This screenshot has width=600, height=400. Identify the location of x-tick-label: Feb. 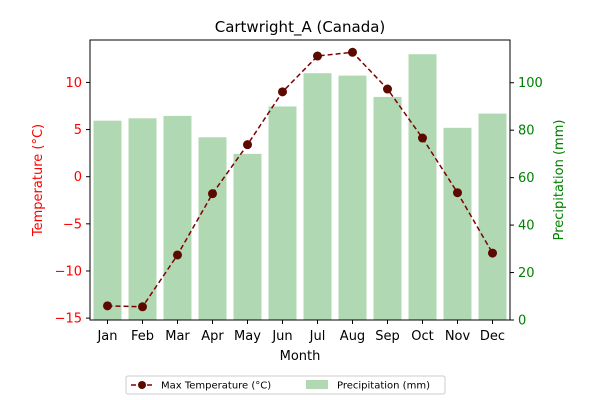
(142, 336).